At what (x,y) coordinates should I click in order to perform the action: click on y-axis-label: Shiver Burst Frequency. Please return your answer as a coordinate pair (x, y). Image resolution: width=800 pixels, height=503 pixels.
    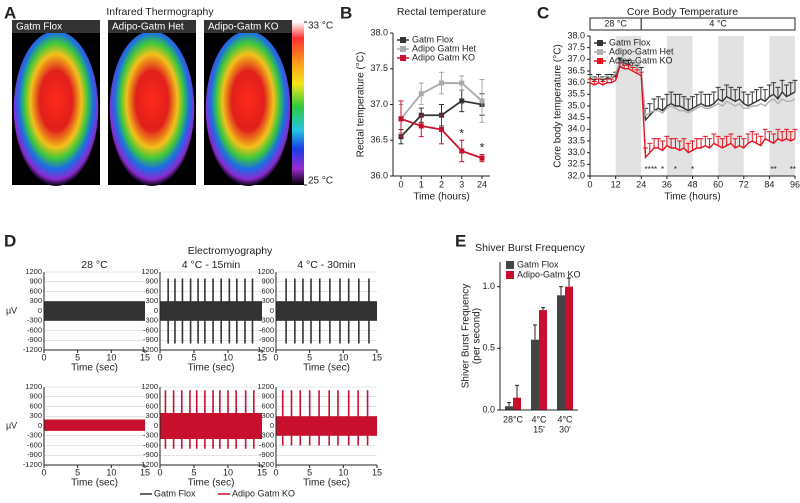
    Looking at the image, I should click on (466, 336).